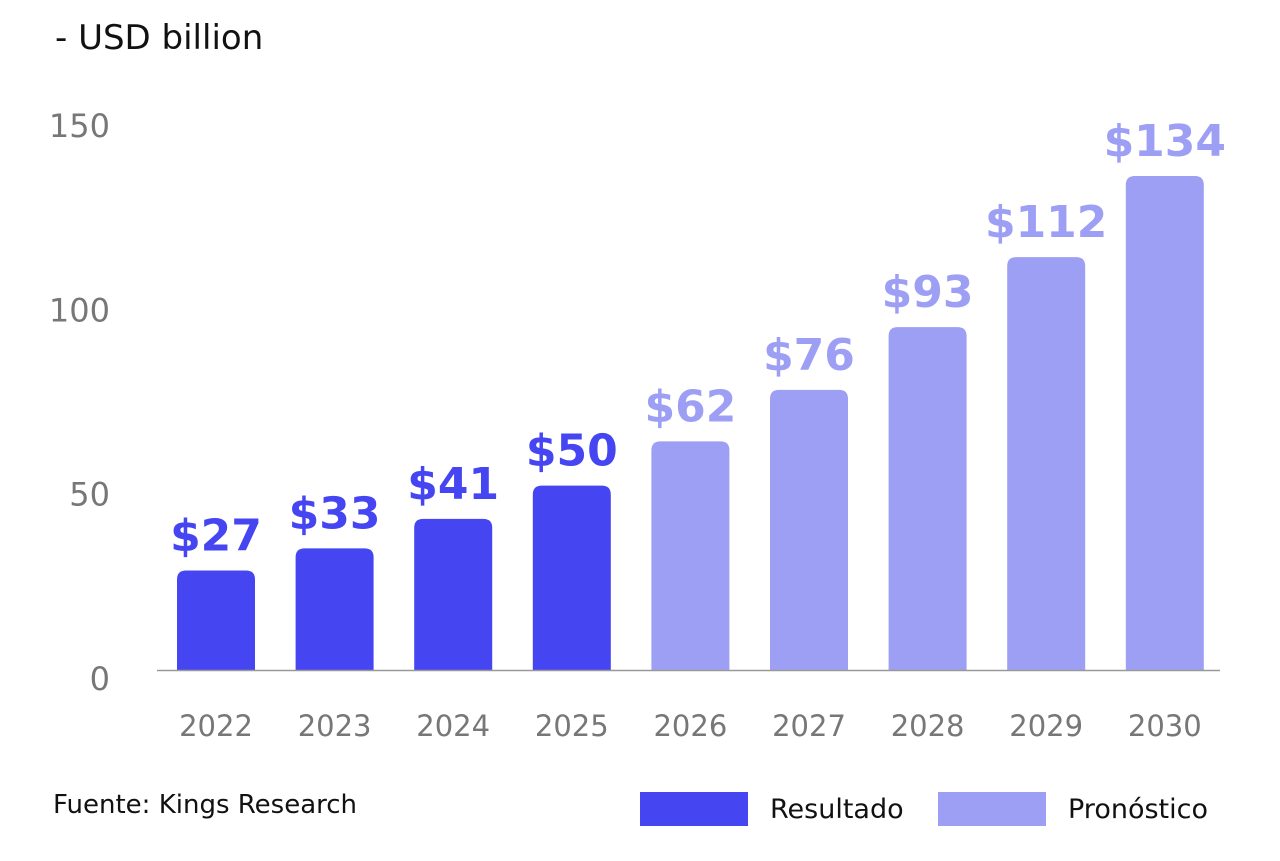  What do you see at coordinates (690, 726) in the screenshot?
I see `x-tick-label: 2026` at bounding box center [690, 726].